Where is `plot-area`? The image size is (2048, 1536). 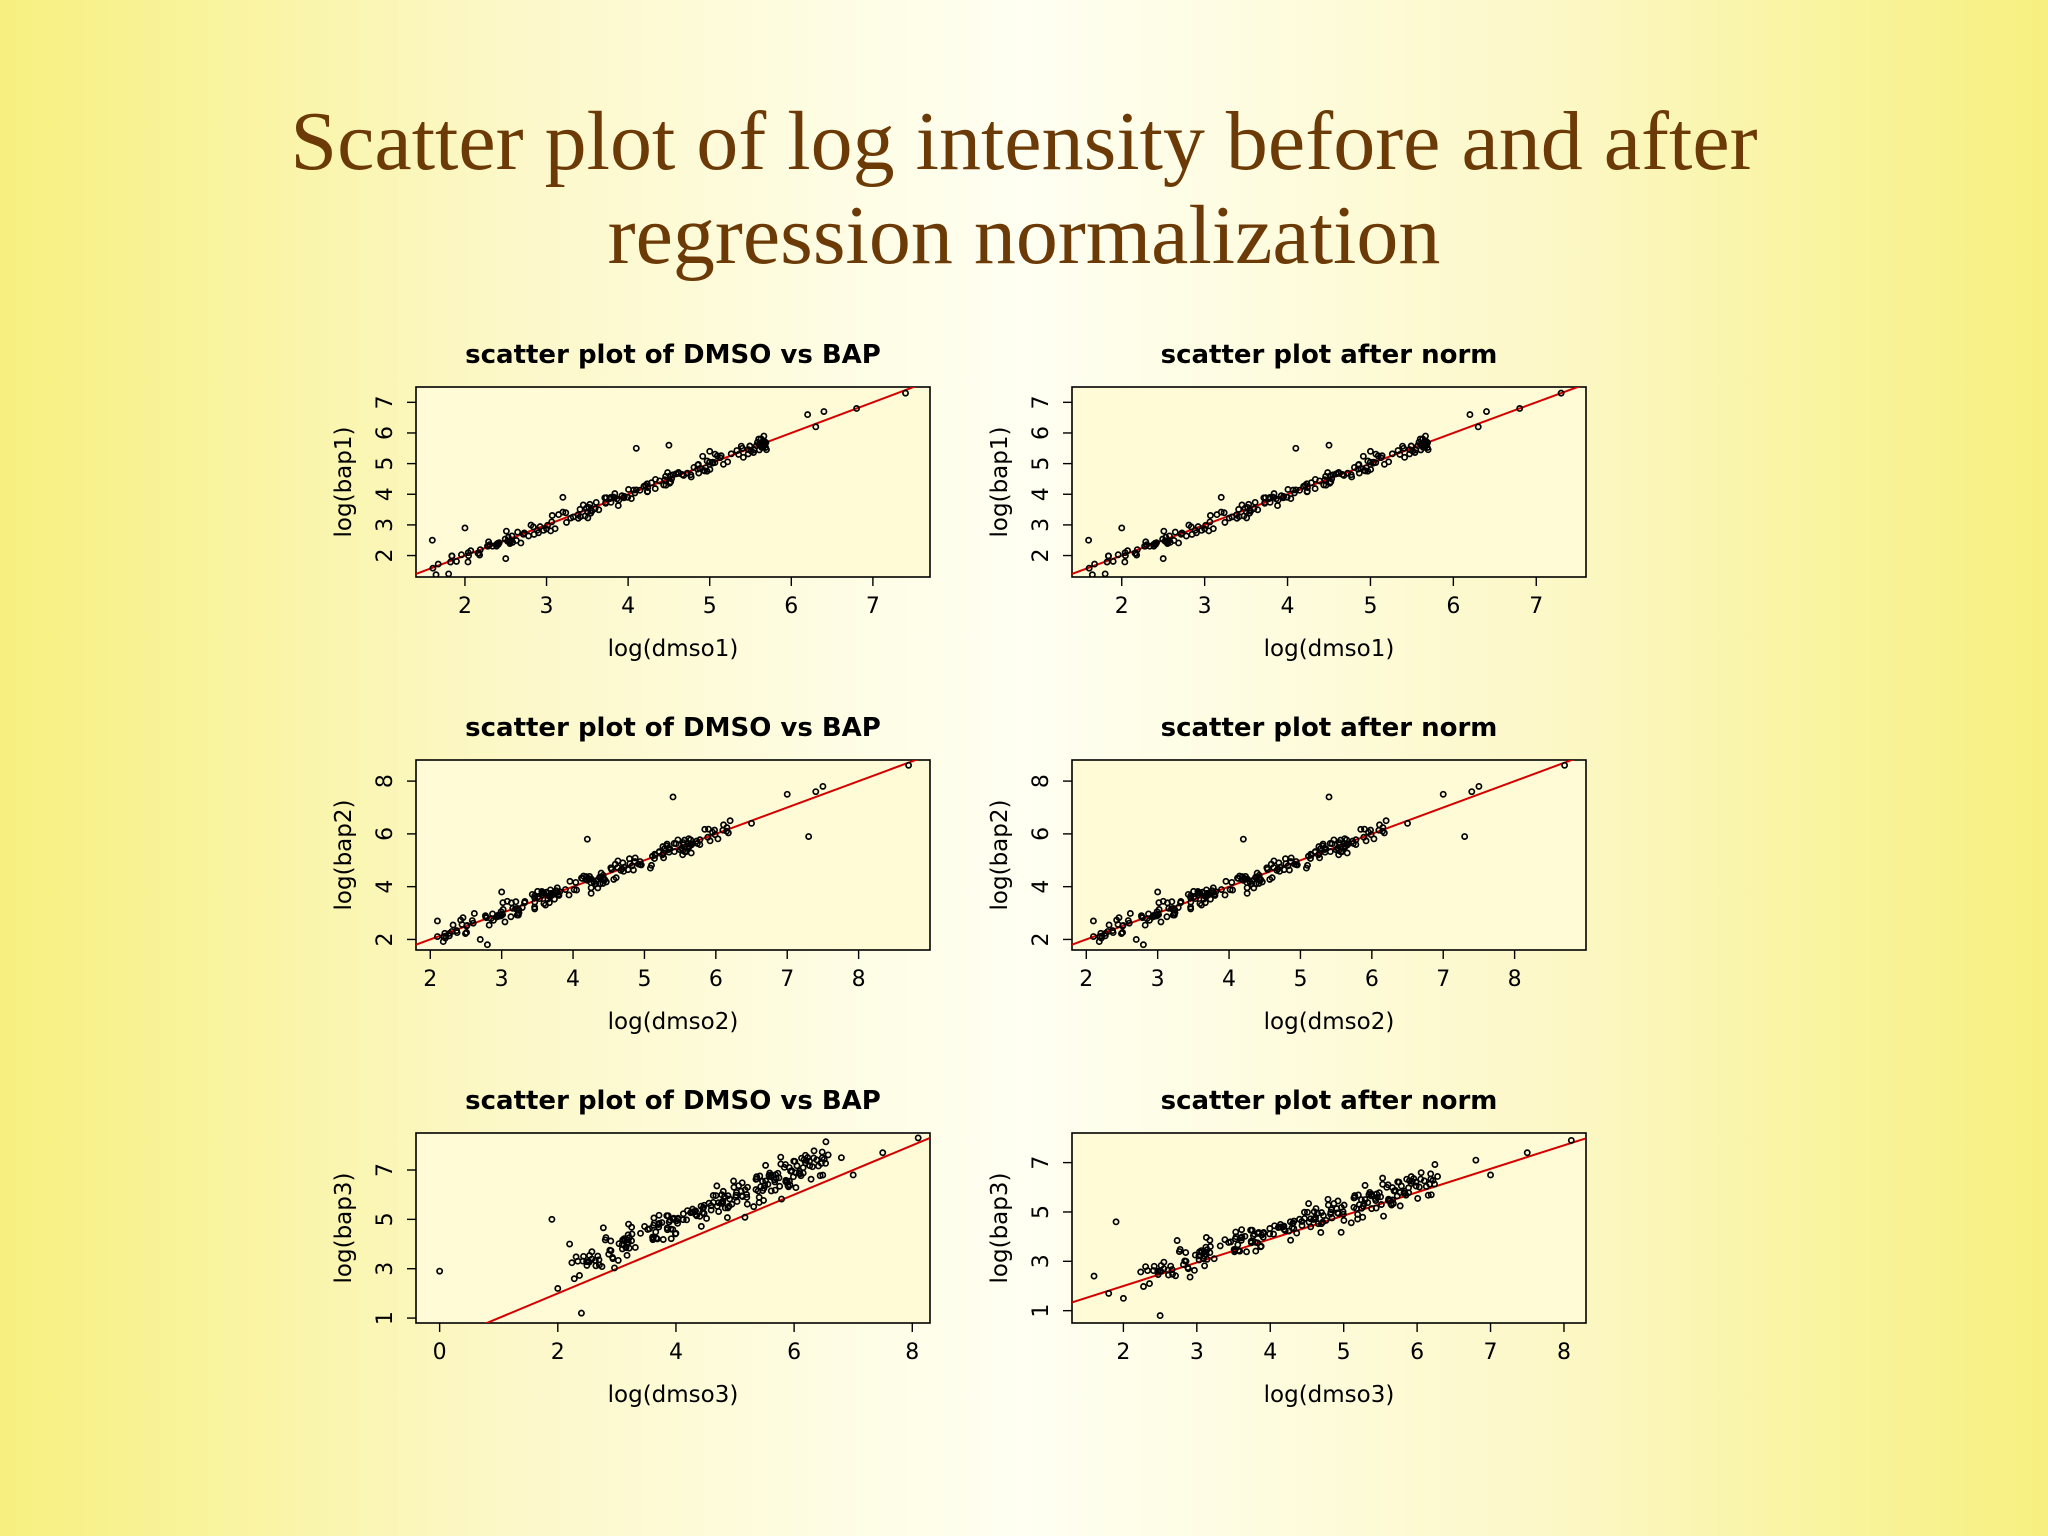
plot-area is located at coordinates (1329, 1228).